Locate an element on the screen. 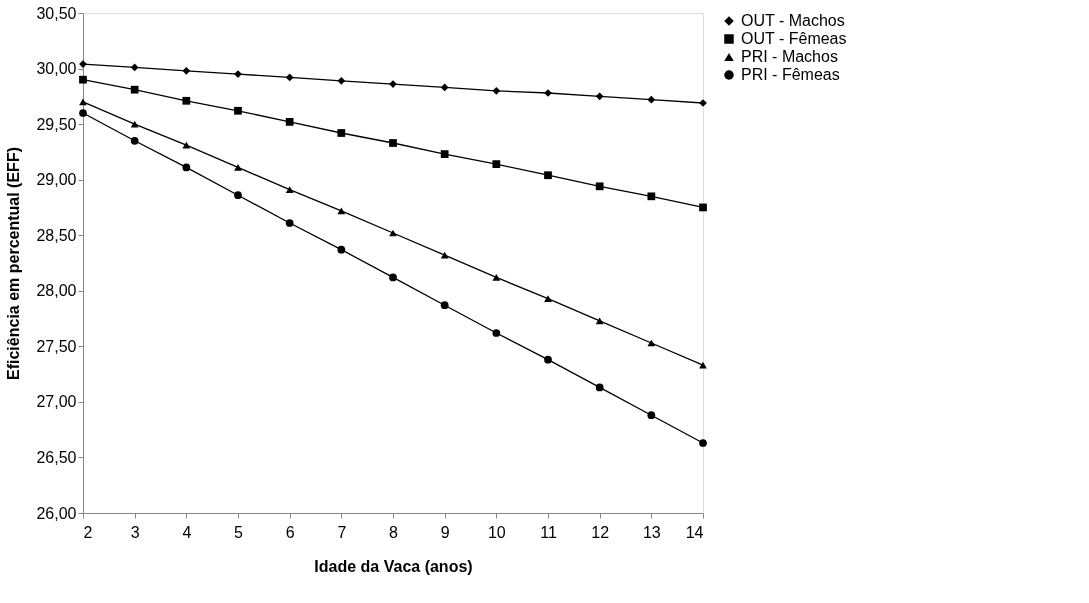 Image resolution: width=1089 pixels, height=603 pixels. x-tick-label: 9 is located at coordinates (445, 532).